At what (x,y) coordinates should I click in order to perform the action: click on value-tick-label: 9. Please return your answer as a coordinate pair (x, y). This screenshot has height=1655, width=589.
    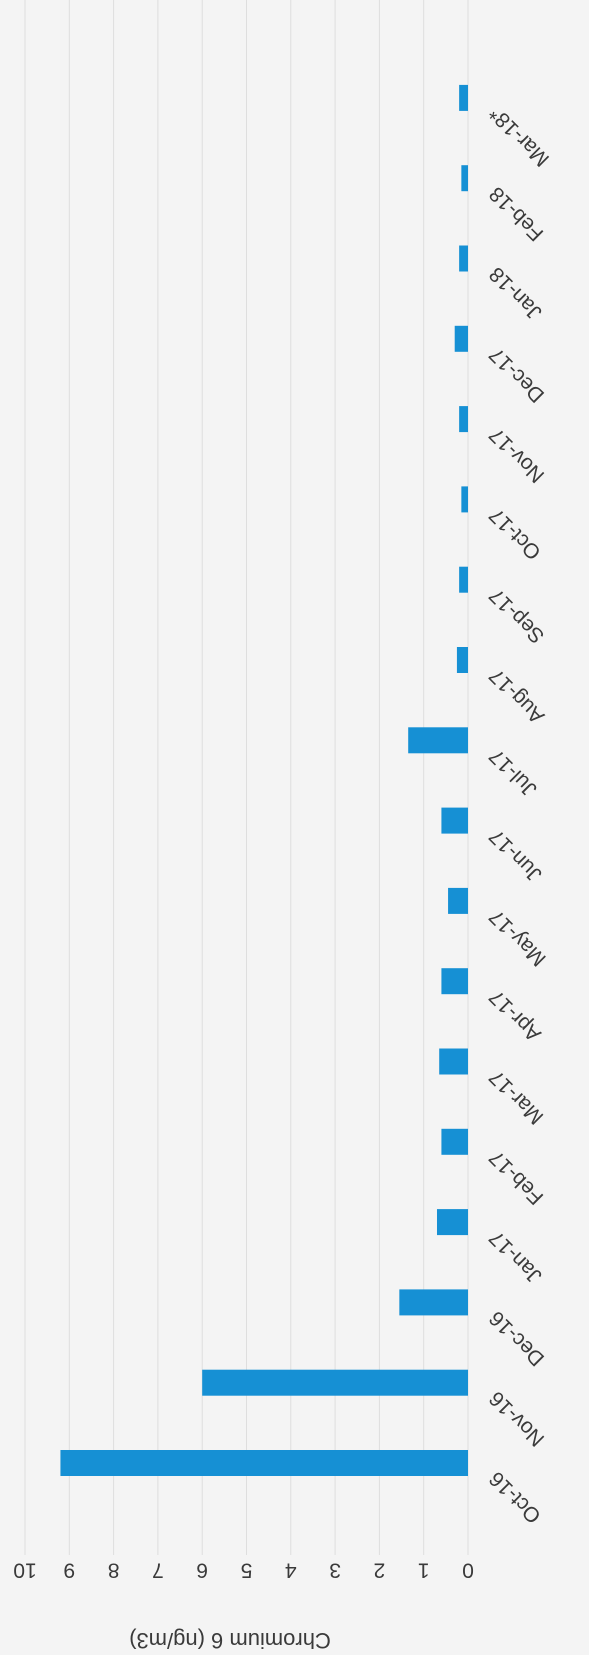
    Looking at the image, I should click on (69, 1570).